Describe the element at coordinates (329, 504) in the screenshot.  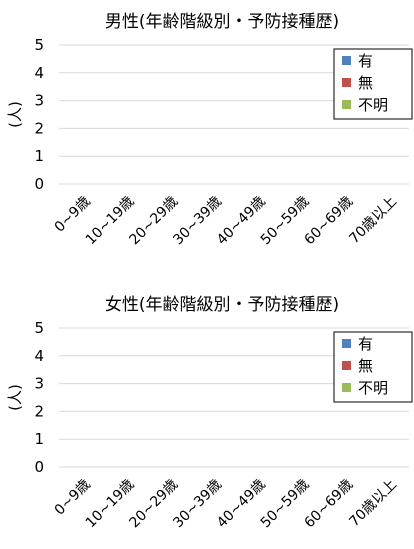
I see `female-x-tick-label: 60~69歳` at that location.